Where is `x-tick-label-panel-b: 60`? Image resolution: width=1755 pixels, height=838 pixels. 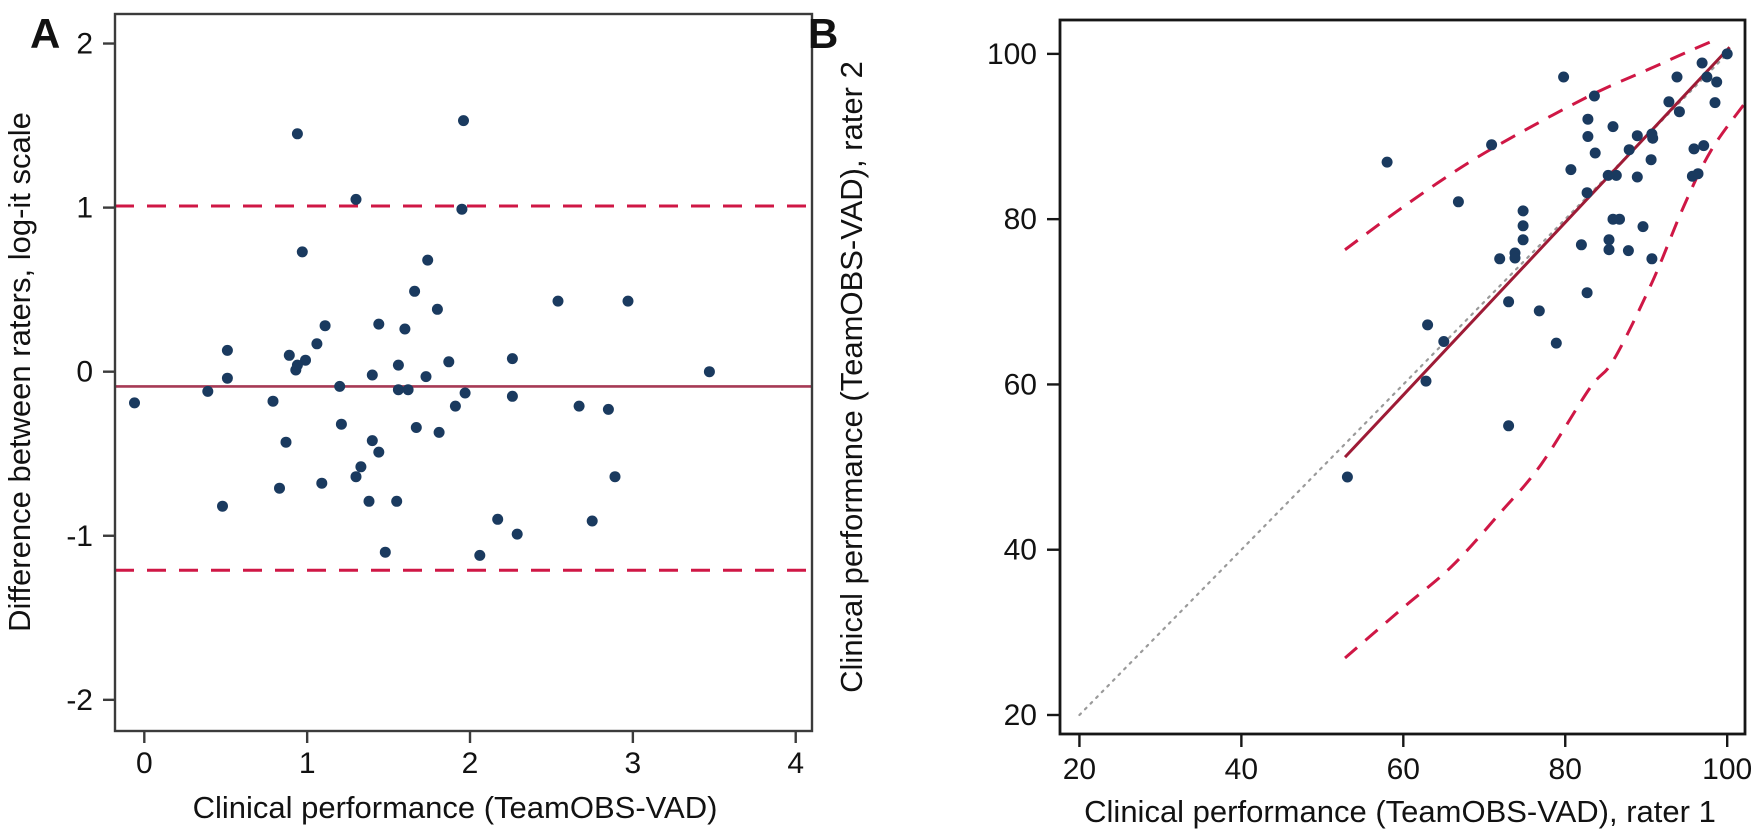 x-tick-label-panel-b: 60 is located at coordinates (1403, 769).